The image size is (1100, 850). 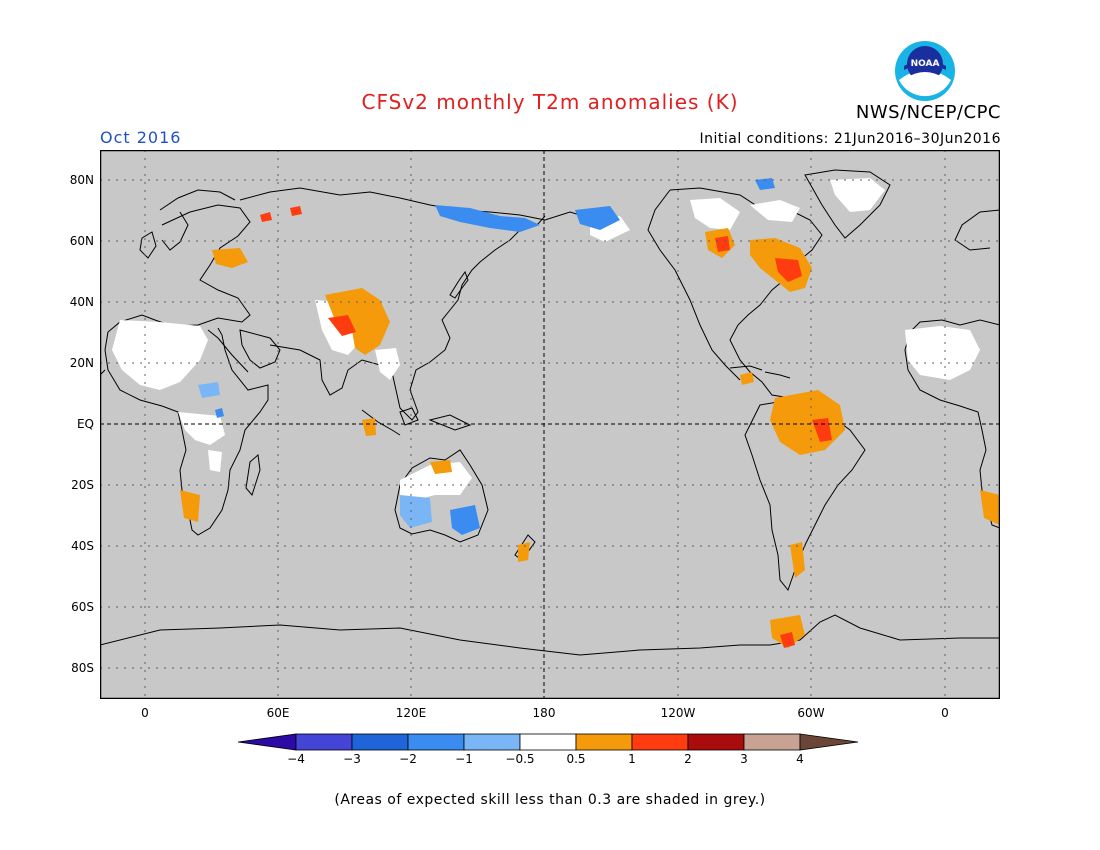 What do you see at coordinates (688, 759) in the screenshot?
I see `colorbar-label: 2` at bounding box center [688, 759].